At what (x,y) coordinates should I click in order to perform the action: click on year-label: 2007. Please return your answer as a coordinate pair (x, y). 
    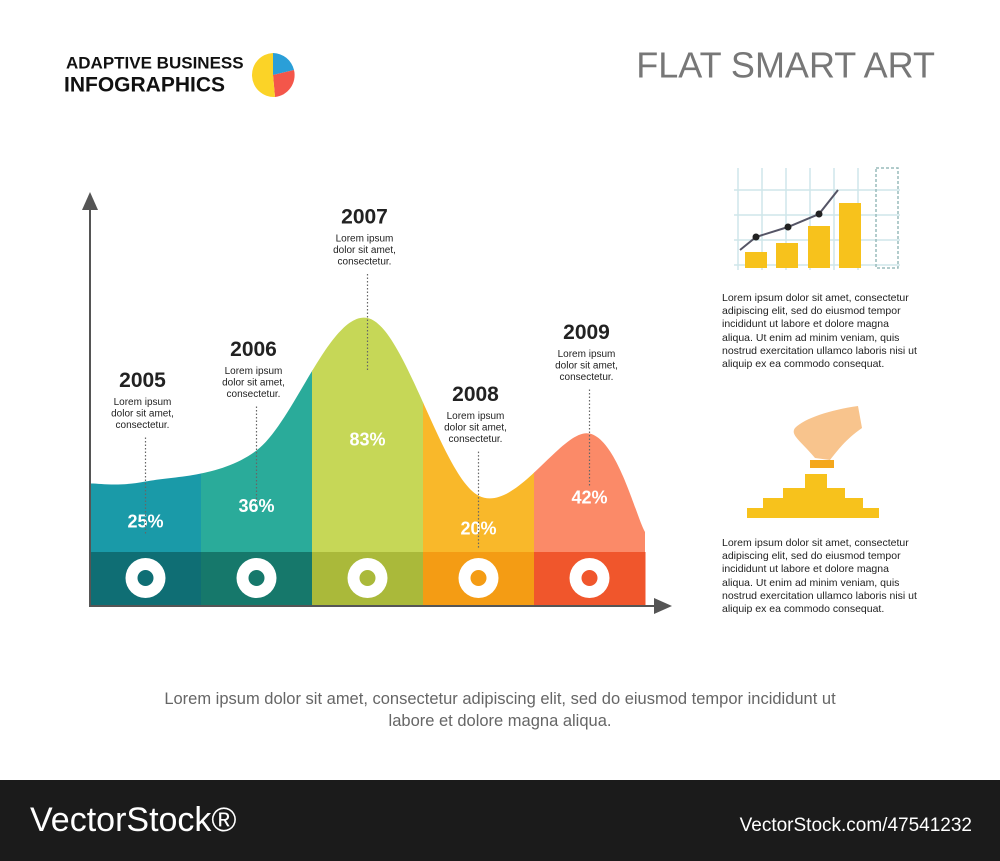
    Looking at the image, I should click on (364, 216).